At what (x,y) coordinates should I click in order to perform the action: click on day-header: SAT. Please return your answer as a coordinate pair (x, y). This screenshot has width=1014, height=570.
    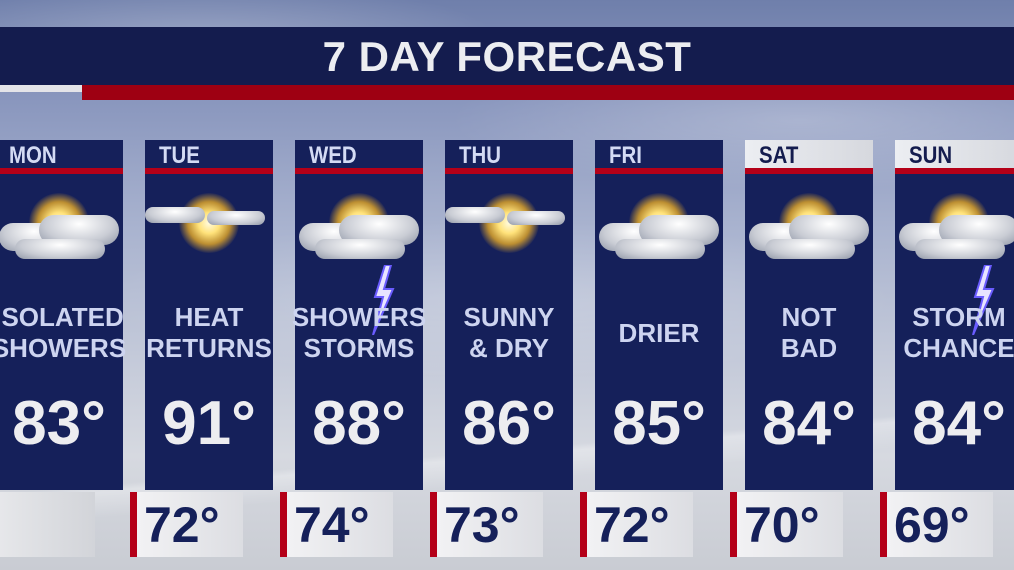
    Looking at the image, I should click on (809, 154).